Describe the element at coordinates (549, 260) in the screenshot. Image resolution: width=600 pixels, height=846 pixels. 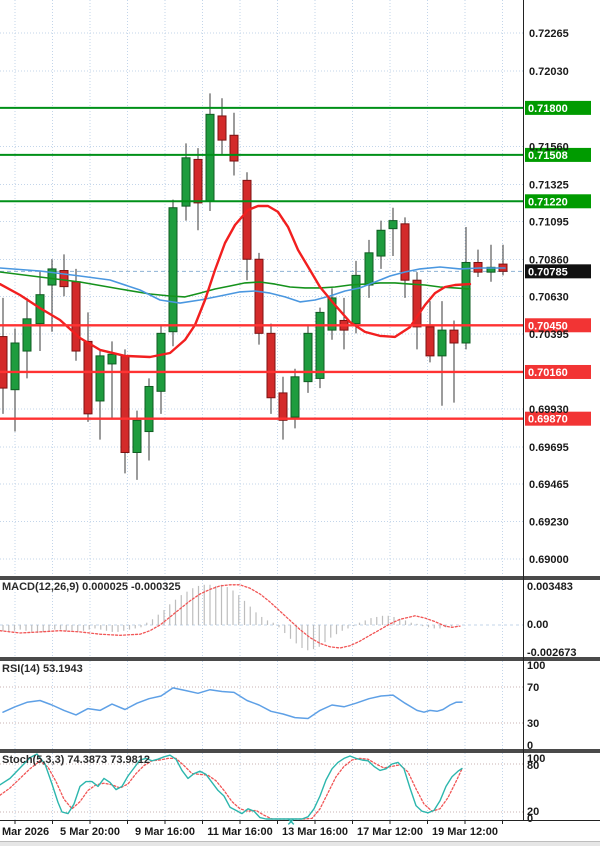
I see `svg-text: 0.70860` at that location.